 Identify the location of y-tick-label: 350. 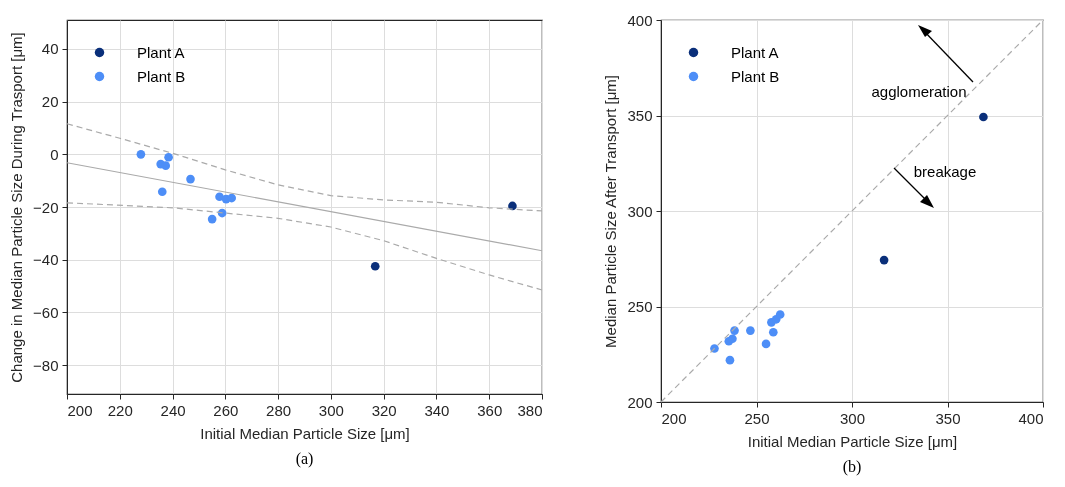
(640, 115).